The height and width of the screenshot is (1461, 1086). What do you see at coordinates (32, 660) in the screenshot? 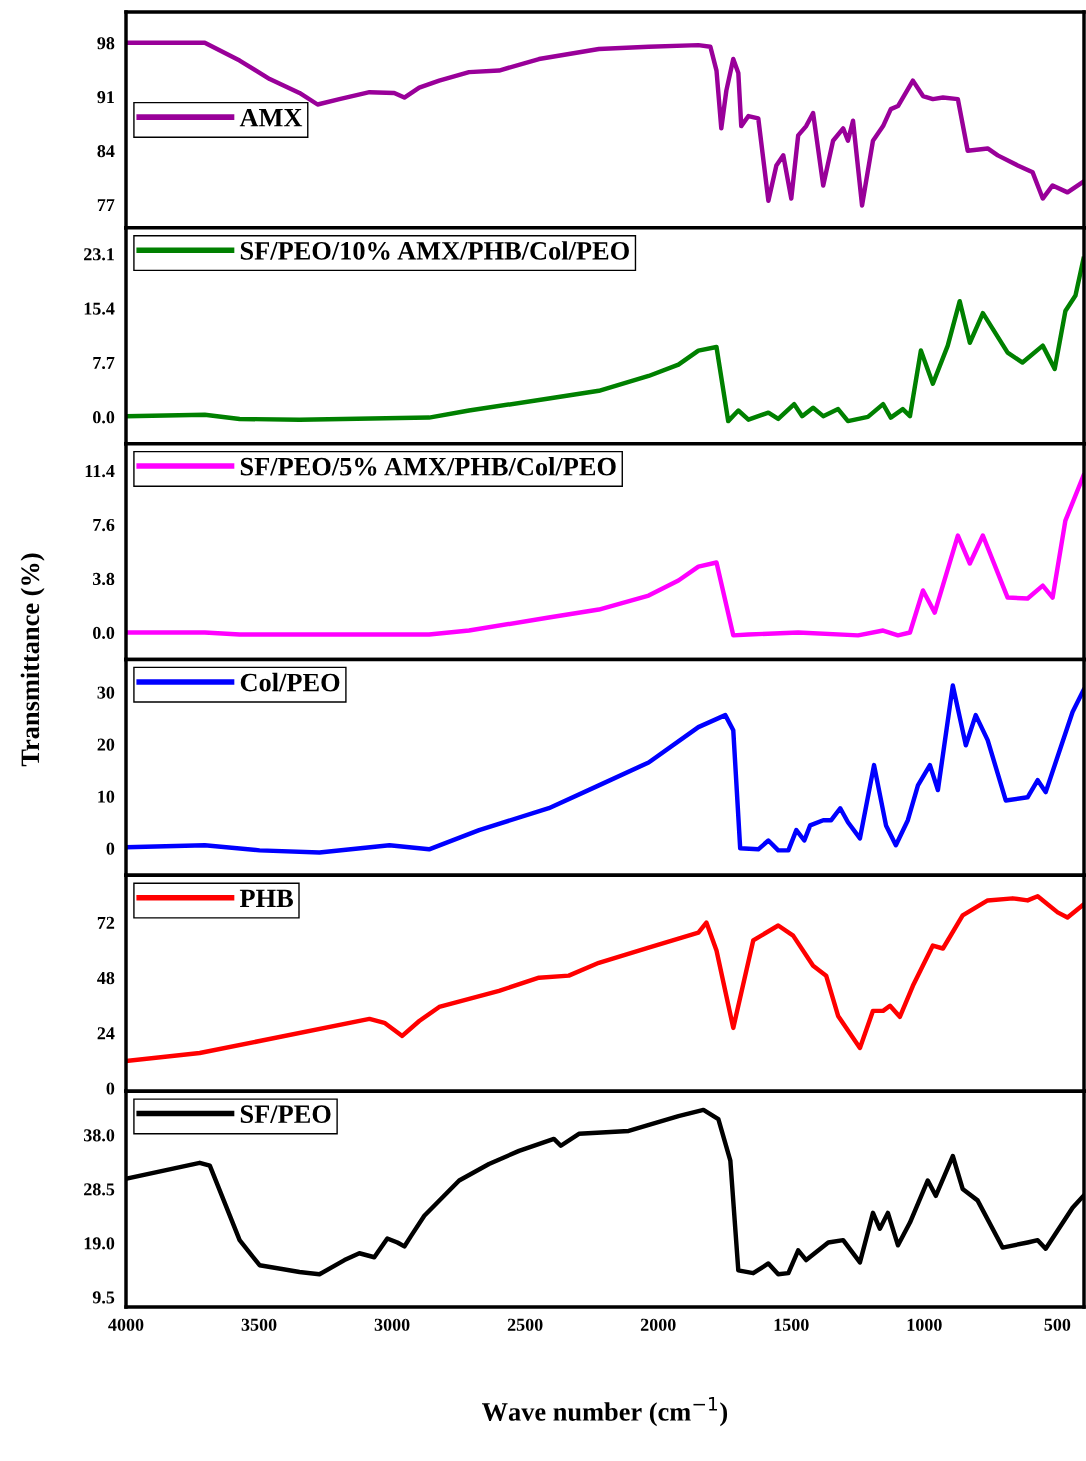
I see `y-axis-title: Transmittance (%)` at bounding box center [32, 660].